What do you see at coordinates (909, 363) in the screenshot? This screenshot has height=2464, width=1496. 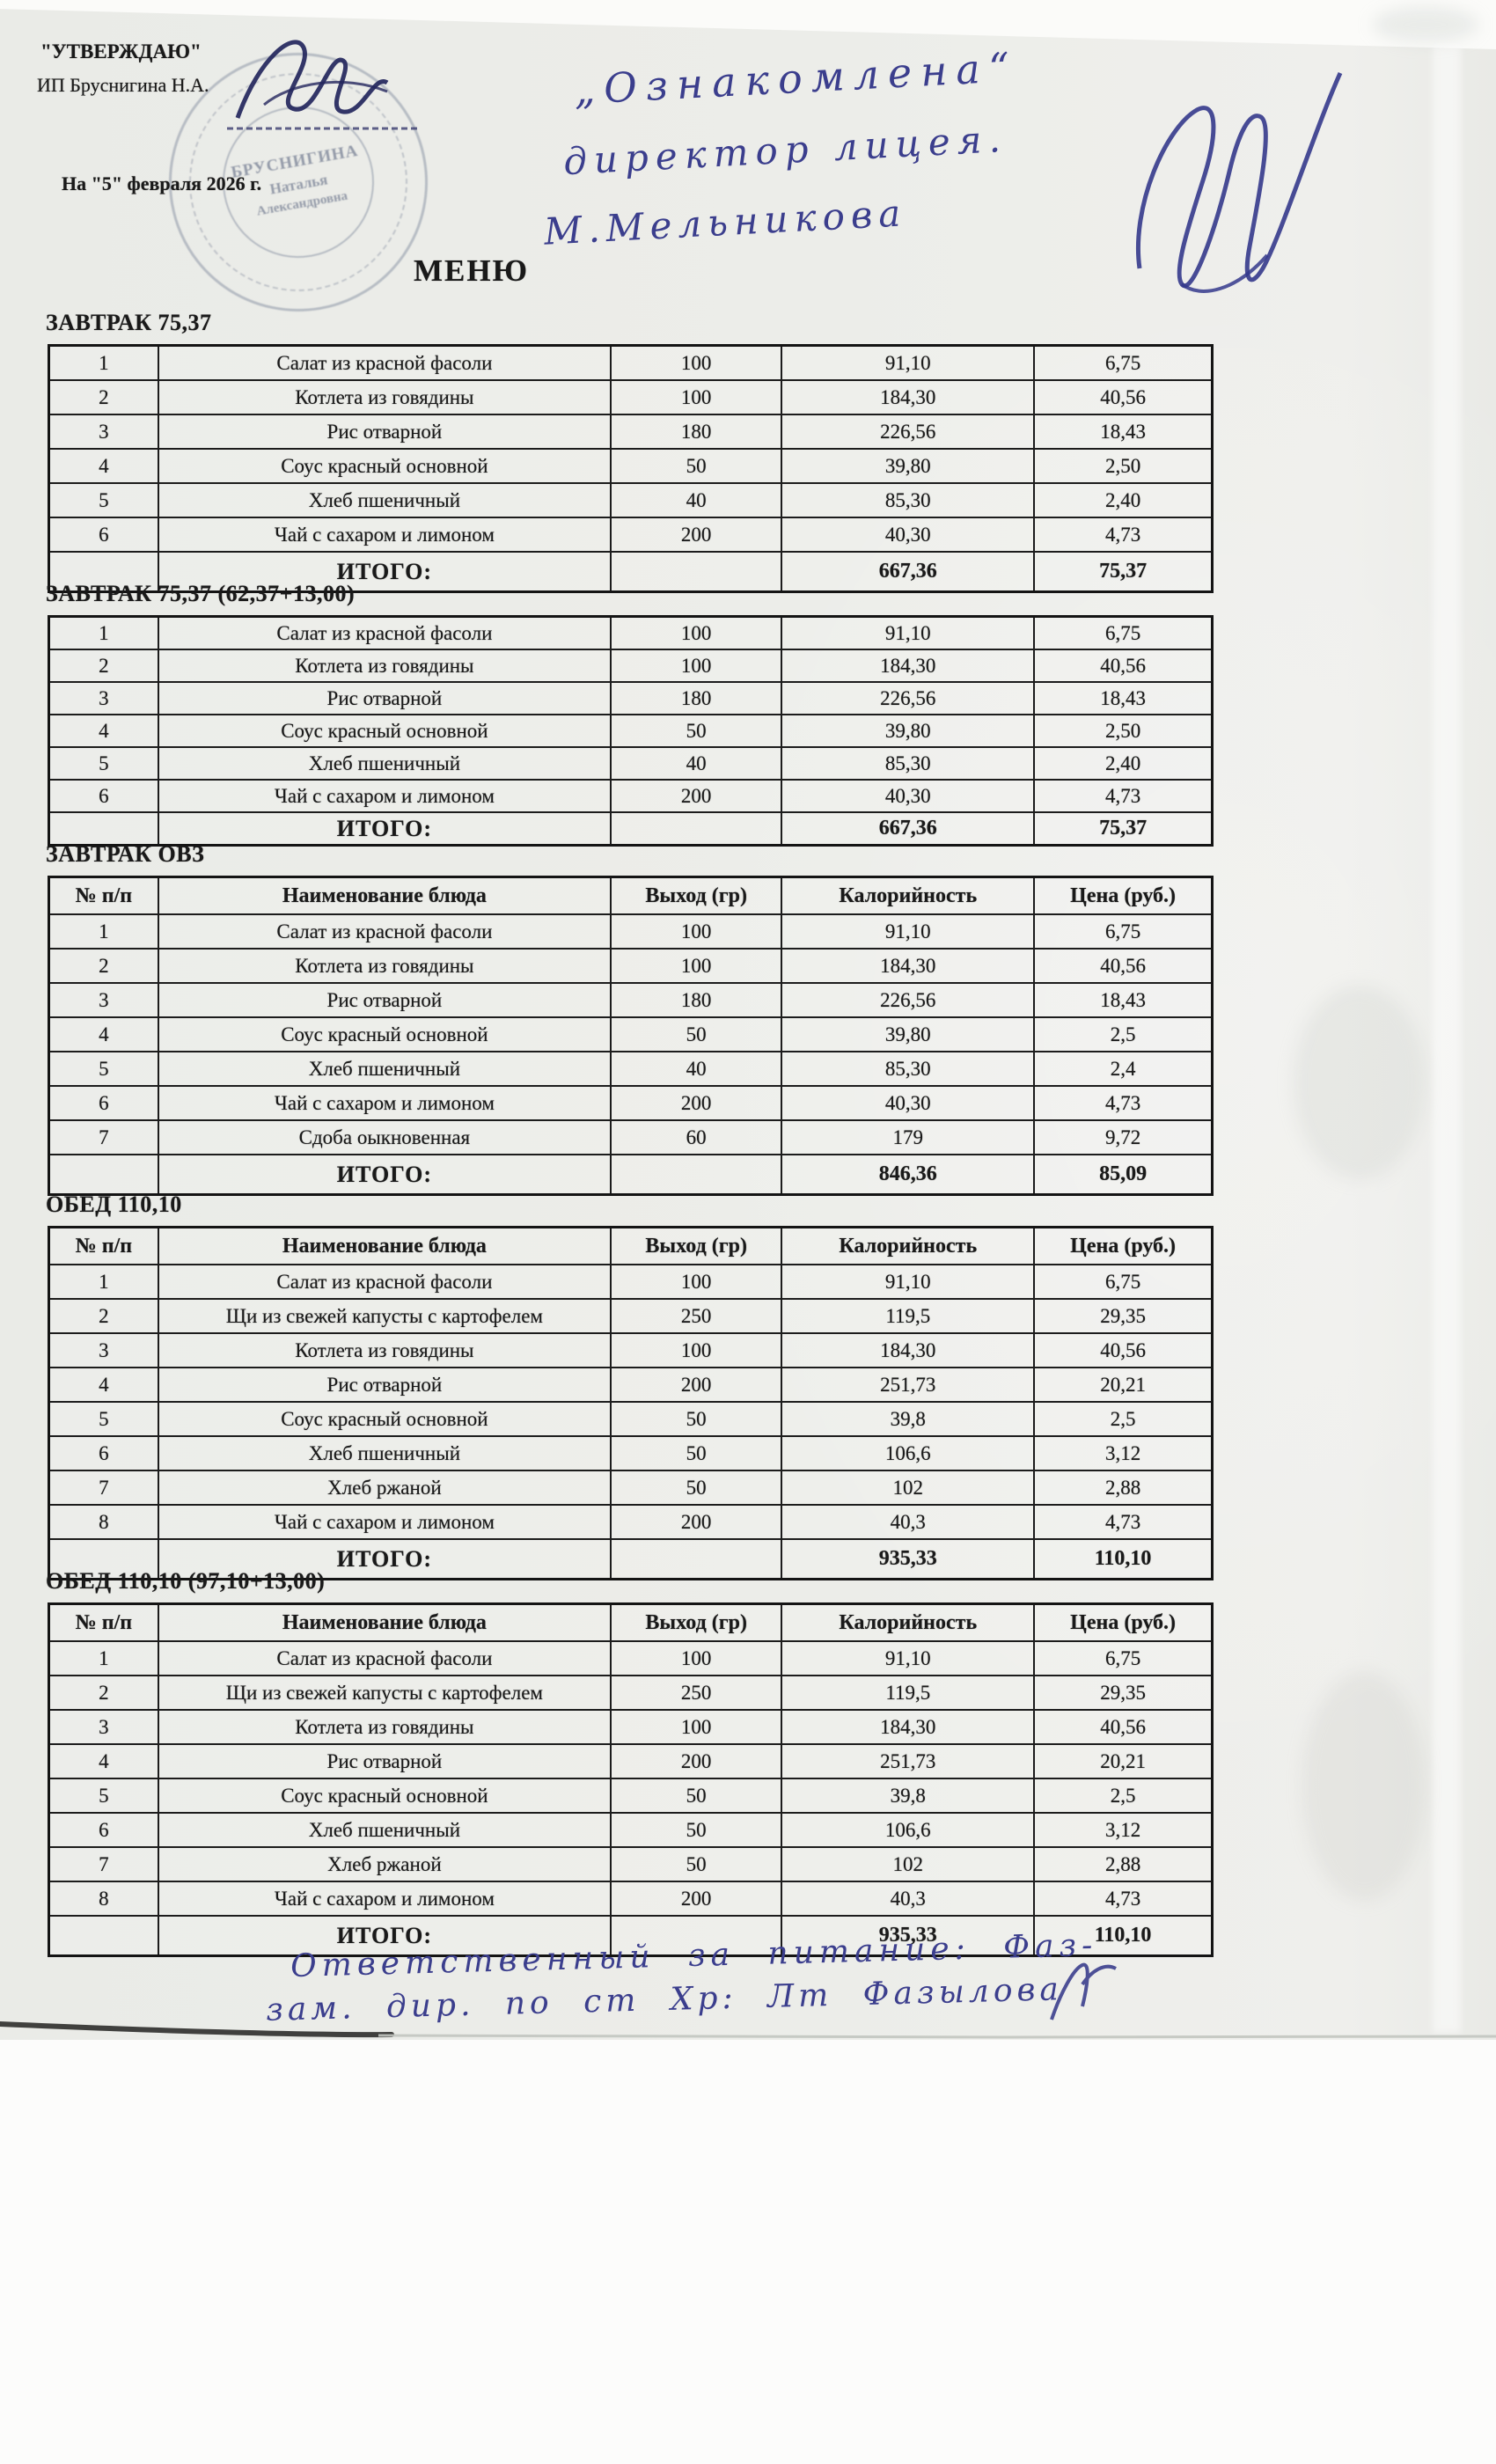 I see `table-cell: 91,10` at bounding box center [909, 363].